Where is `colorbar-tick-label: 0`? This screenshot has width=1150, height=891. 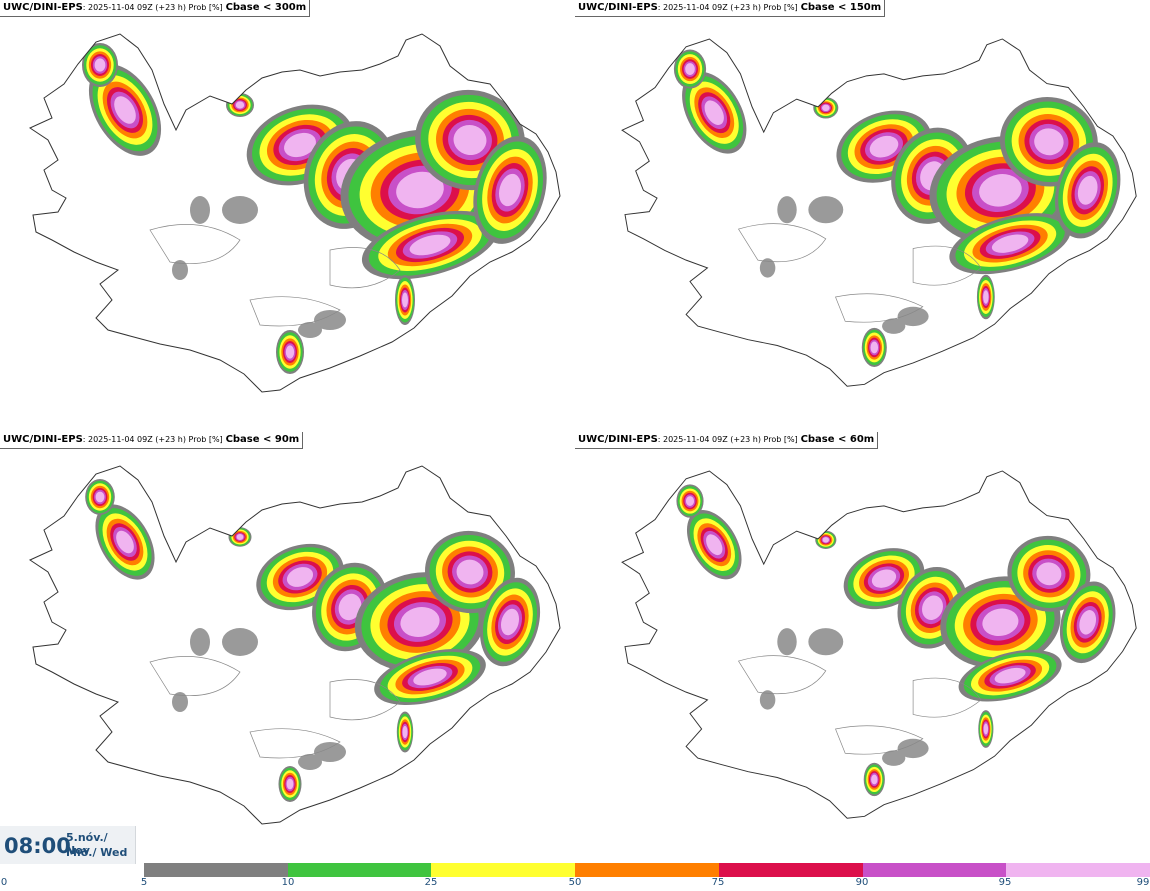
colorbar-tick-label: 0 is located at coordinates (4, 882).